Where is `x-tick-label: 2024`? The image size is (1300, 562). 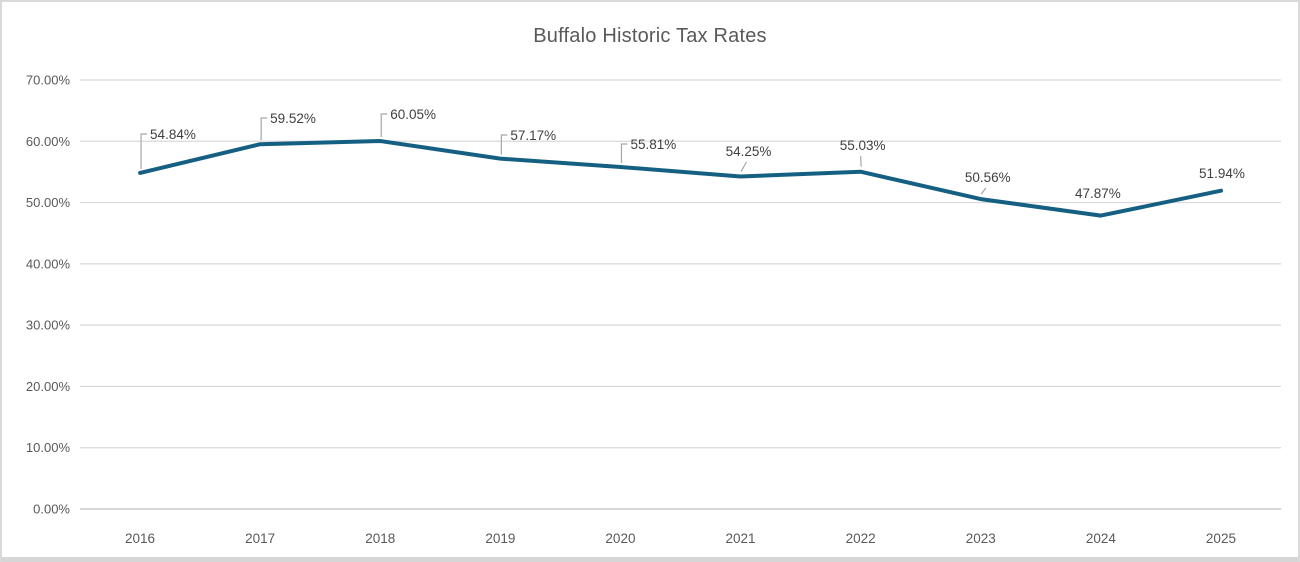 x-tick-label: 2024 is located at coordinates (1101, 538).